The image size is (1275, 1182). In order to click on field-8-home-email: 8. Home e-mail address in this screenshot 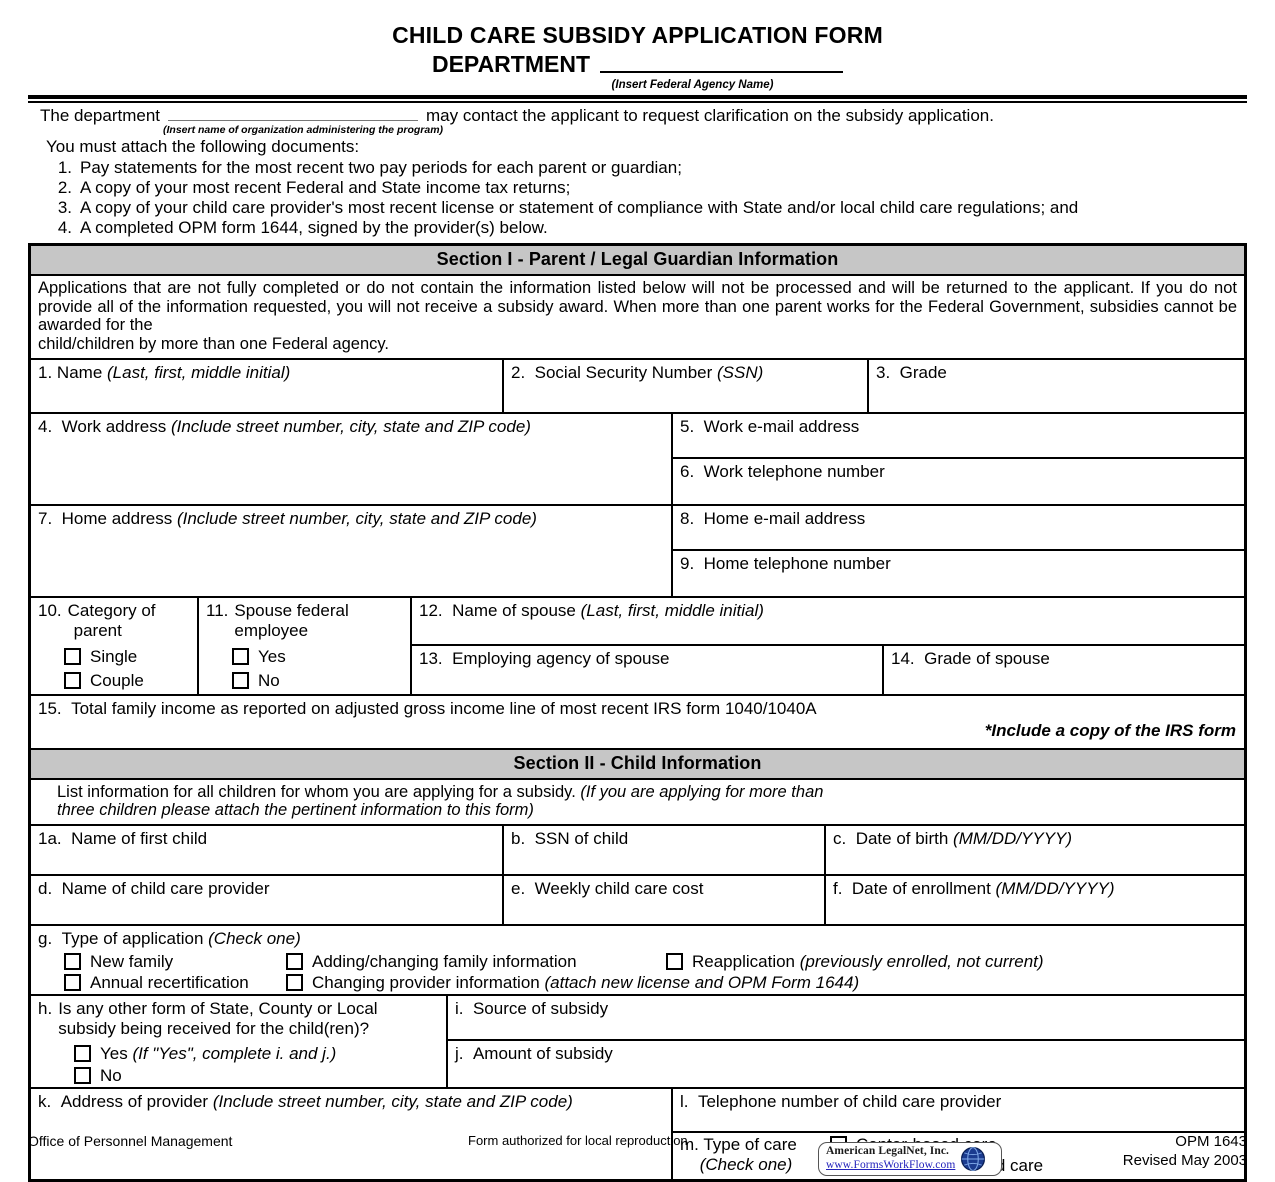, I will do `click(958, 528)`.